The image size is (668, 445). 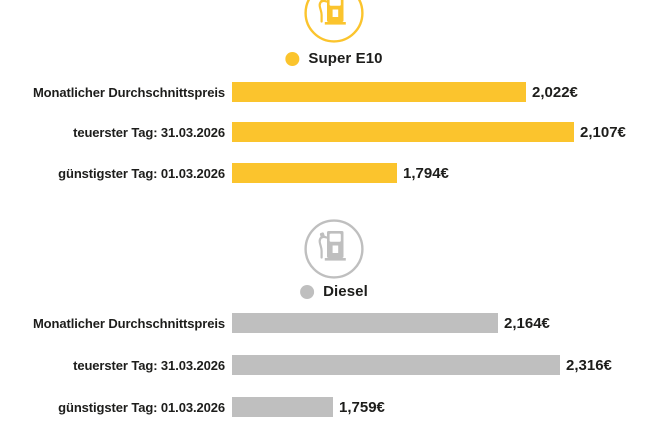 I want to click on bar-average-super, so click(x=379, y=92).